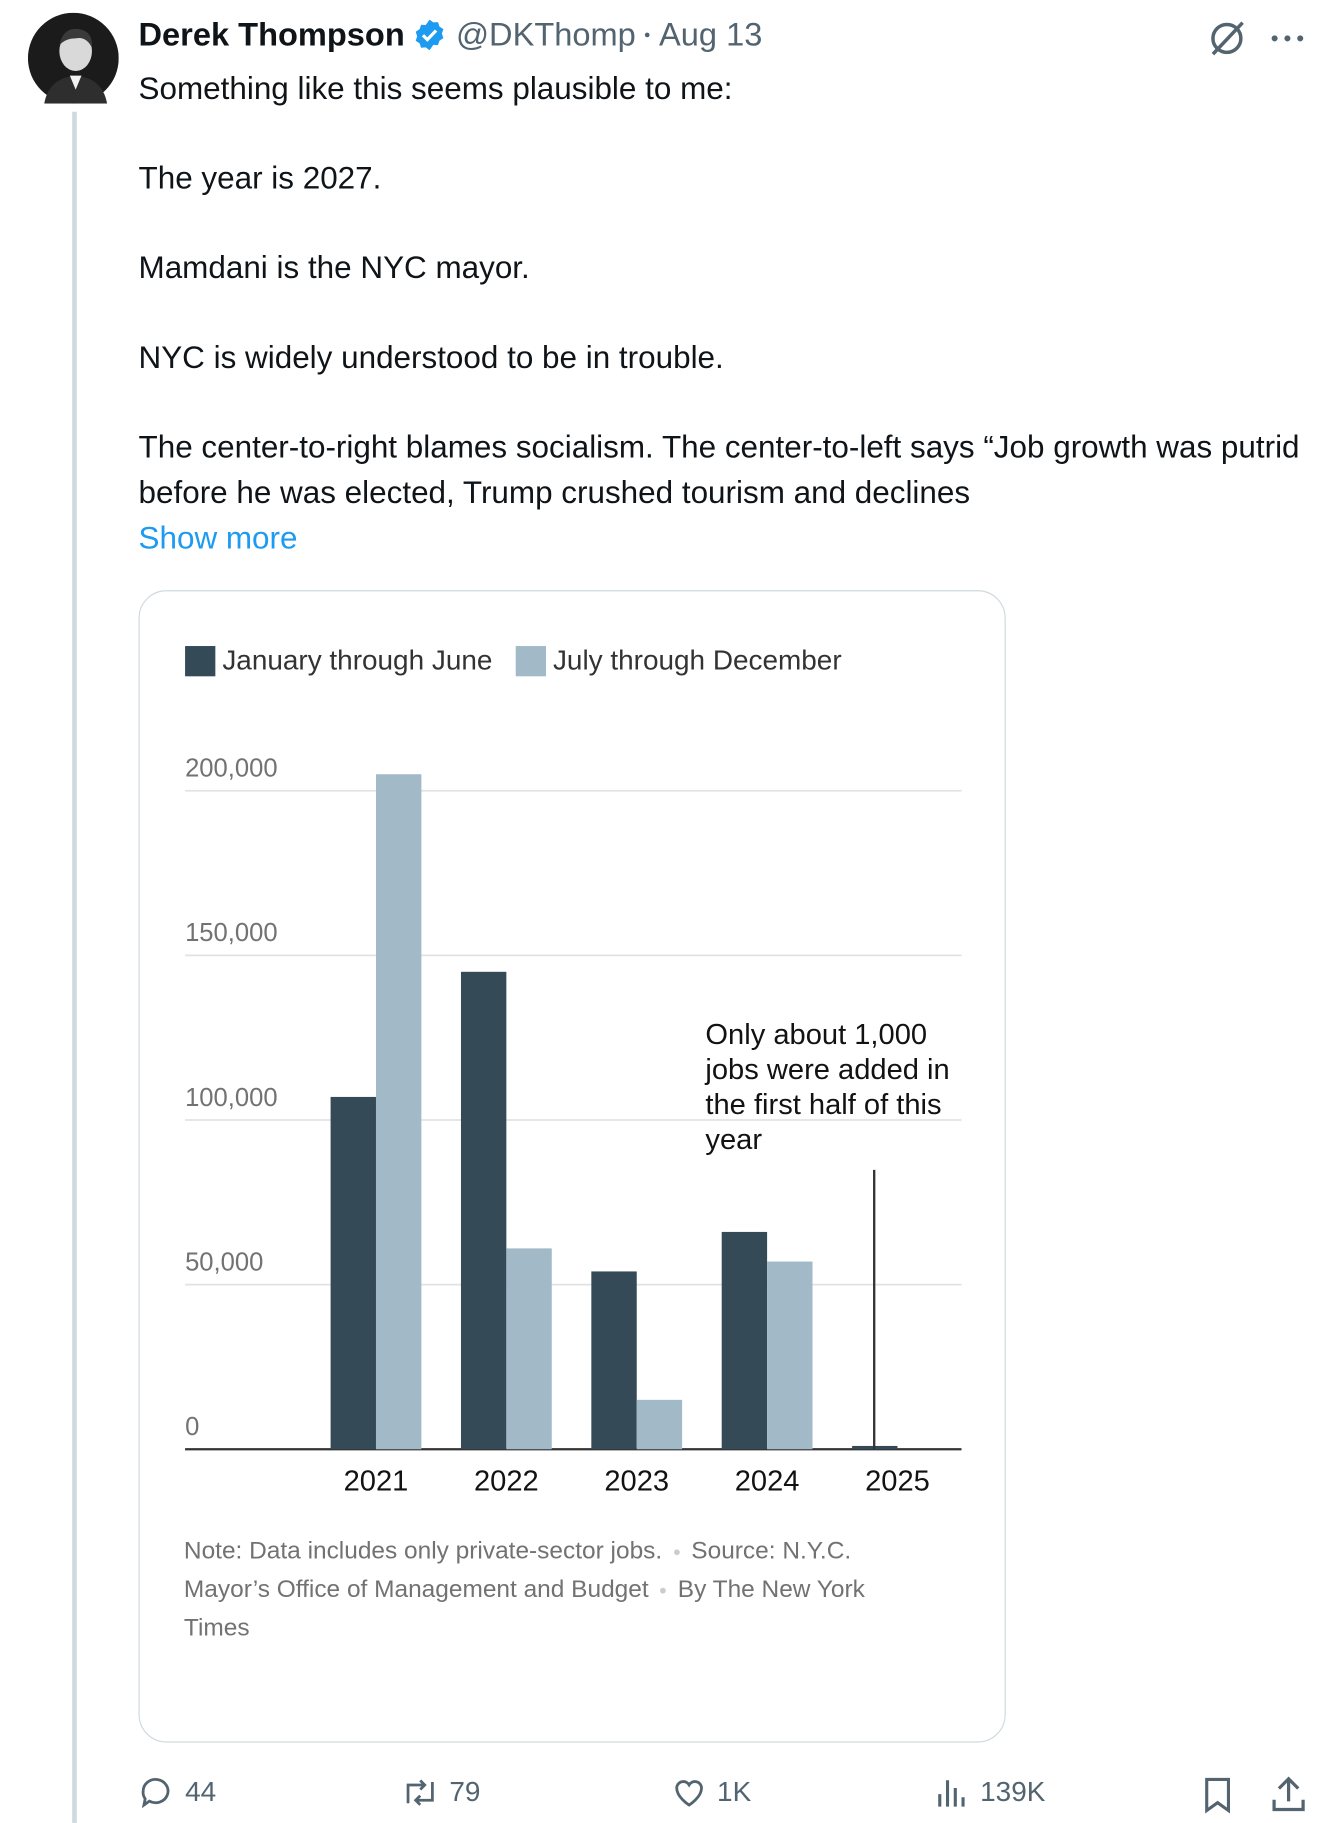  I want to click on post-date: Aug 13, so click(711, 34).